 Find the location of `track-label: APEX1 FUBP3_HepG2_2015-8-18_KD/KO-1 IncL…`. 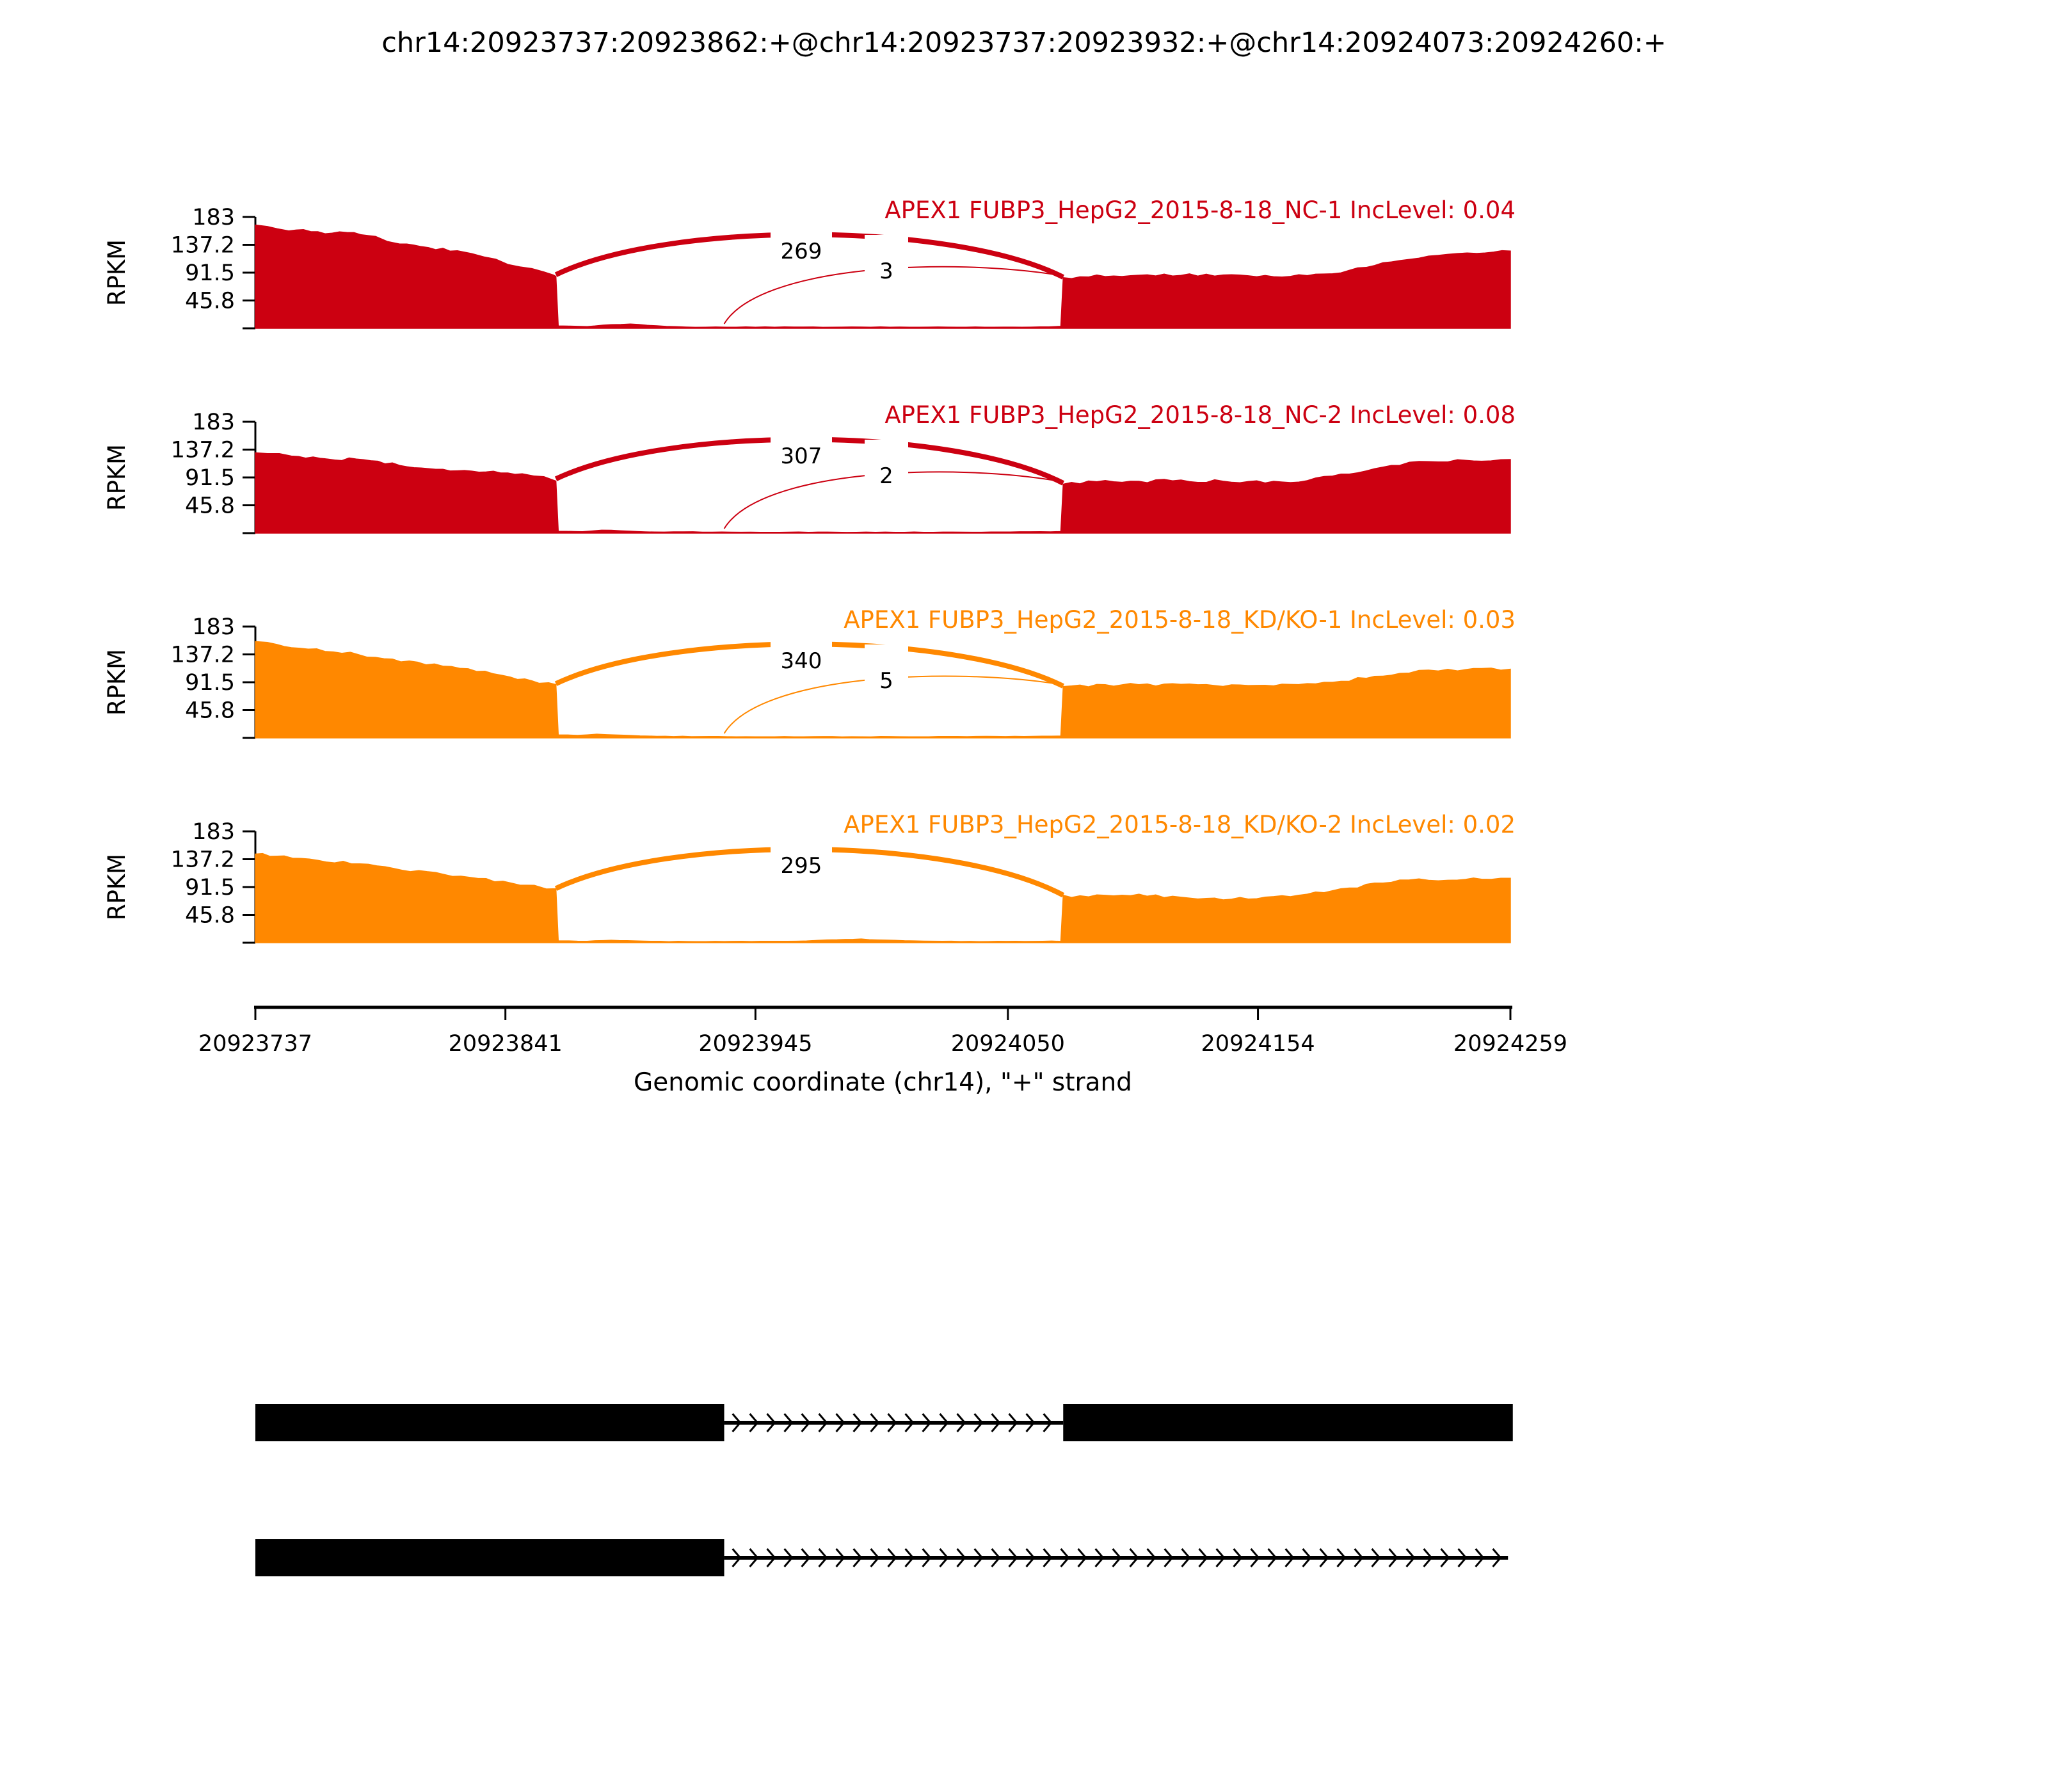

track-label: APEX1 FUBP3_HepG2_2015-8-18_KD/KO-1 IncL… is located at coordinates (1180, 620).